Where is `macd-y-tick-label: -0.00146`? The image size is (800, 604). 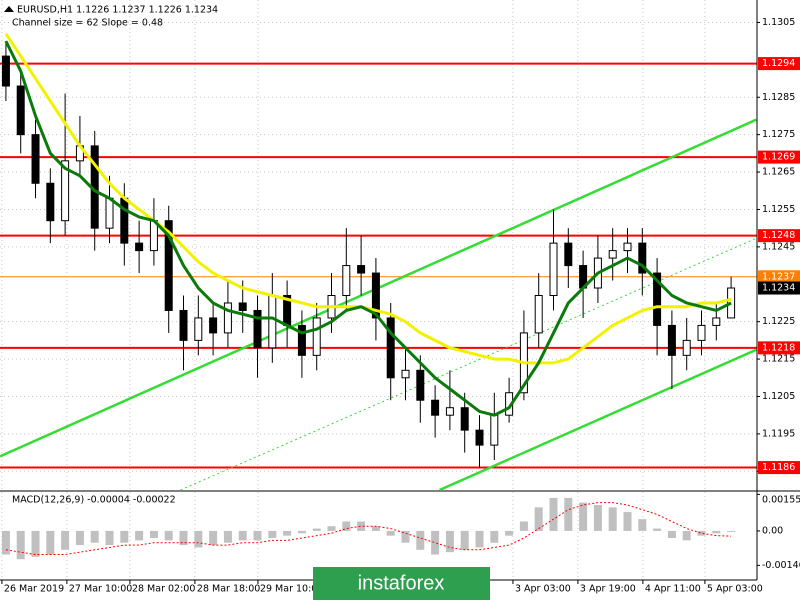 macd-y-tick-label: -0.00146 is located at coordinates (781, 565).